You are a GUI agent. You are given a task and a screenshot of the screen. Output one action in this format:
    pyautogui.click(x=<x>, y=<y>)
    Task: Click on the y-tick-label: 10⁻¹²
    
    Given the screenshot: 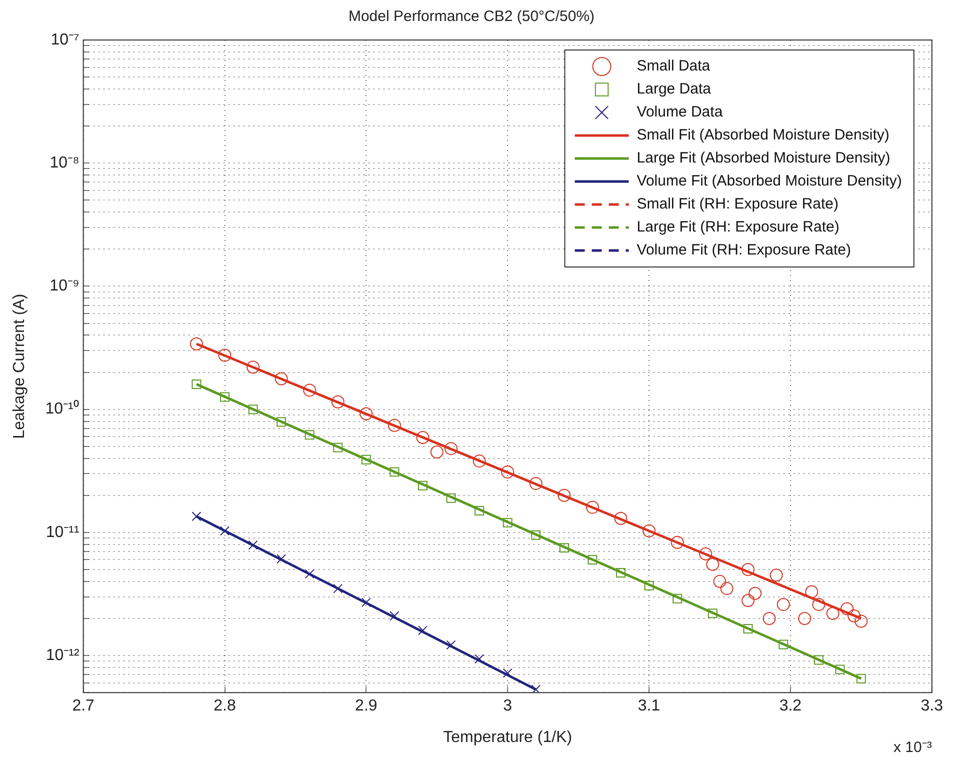 What is the action you would take?
    pyautogui.click(x=63, y=655)
    